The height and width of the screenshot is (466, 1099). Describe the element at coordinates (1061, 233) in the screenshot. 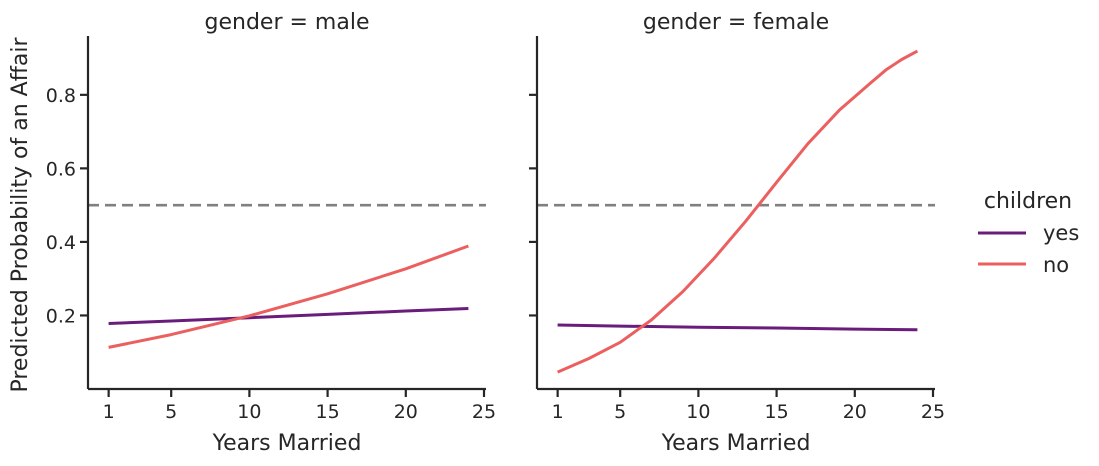

I see `legend-label-yes: yes` at that location.